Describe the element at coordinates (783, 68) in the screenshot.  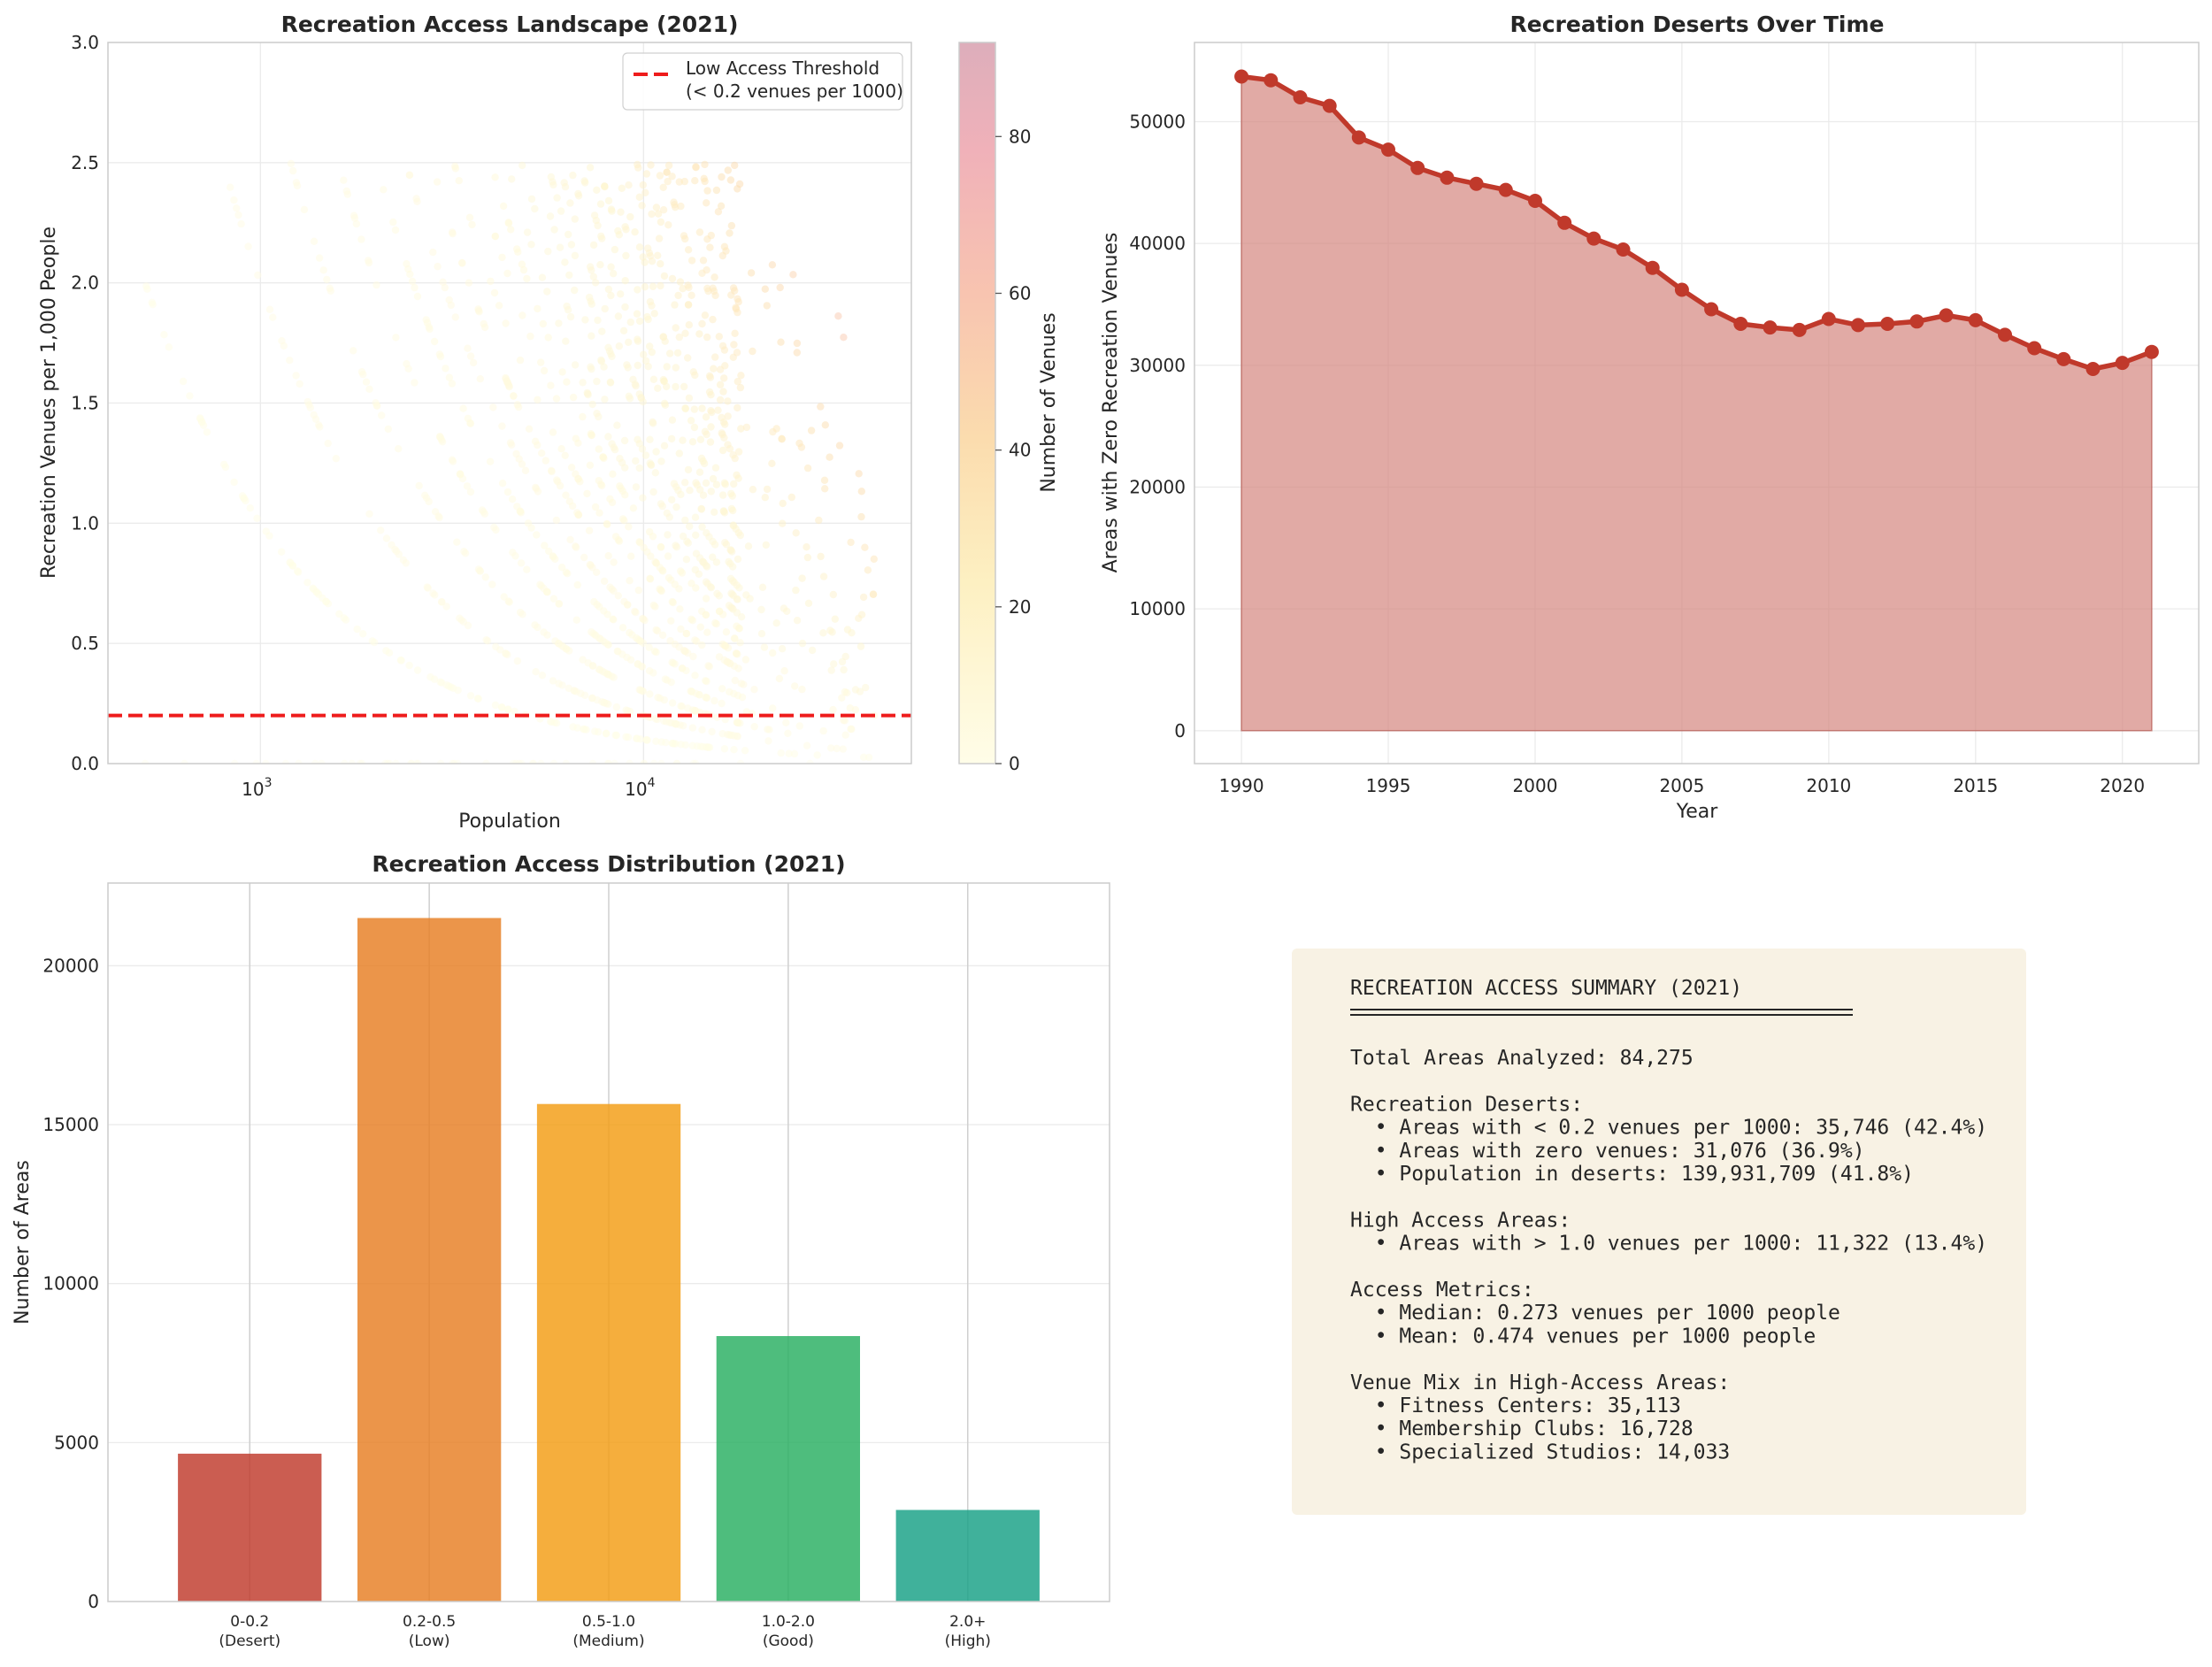
I see `legend-label-threshold: Low Access Threshold` at that location.